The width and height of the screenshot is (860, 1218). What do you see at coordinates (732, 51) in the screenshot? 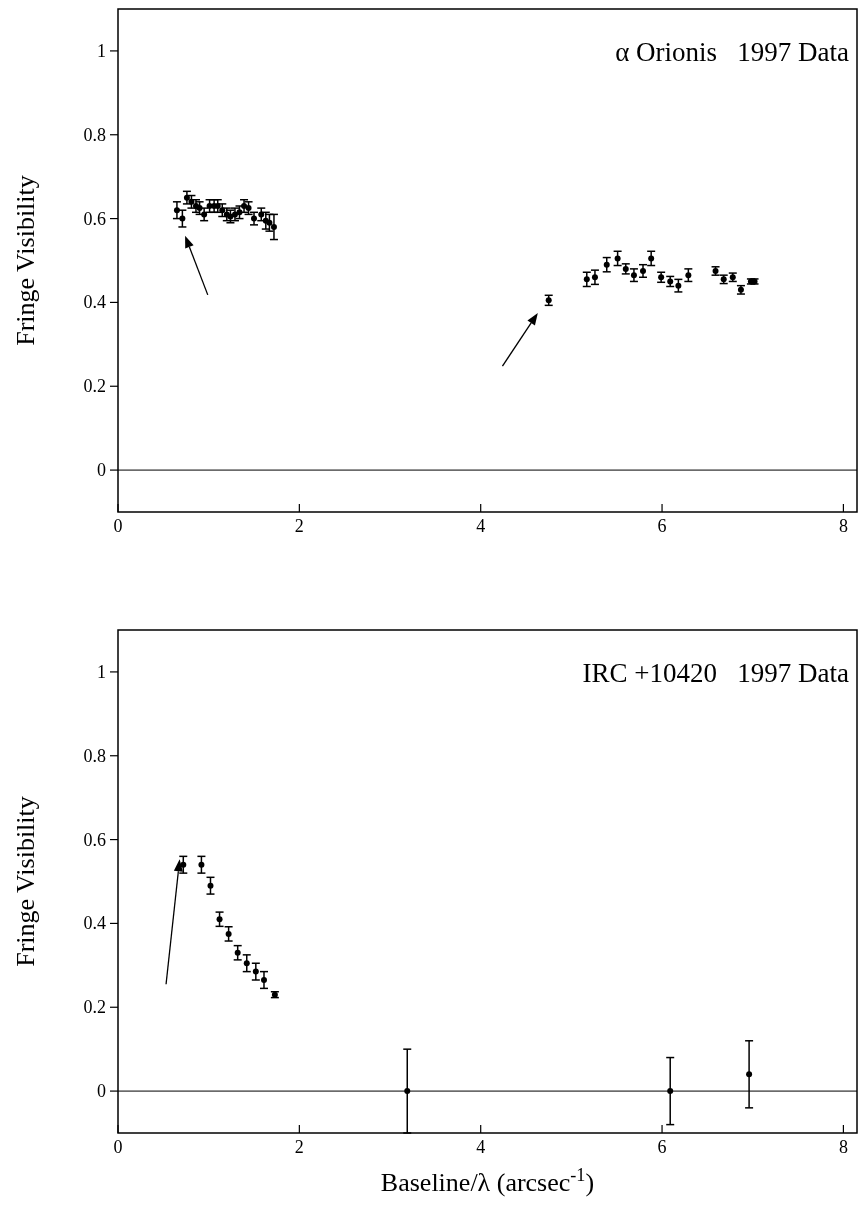
I see `text: α Orionis 1997 Data` at bounding box center [732, 51].